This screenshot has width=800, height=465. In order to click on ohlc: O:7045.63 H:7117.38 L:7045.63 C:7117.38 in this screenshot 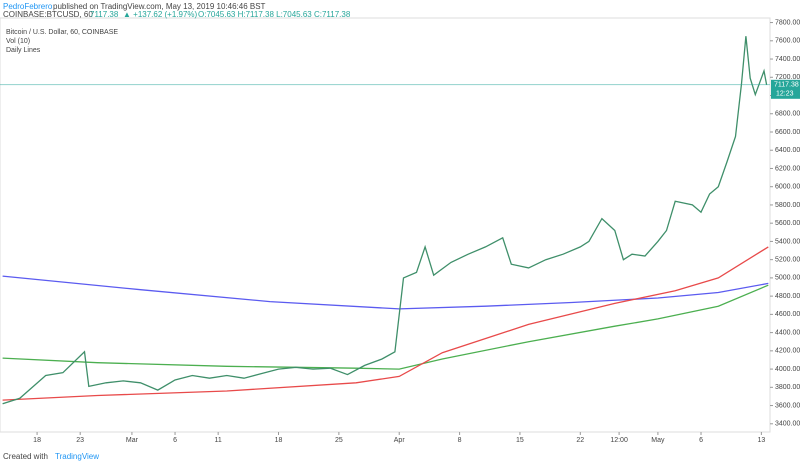, I will do `click(274, 14)`.